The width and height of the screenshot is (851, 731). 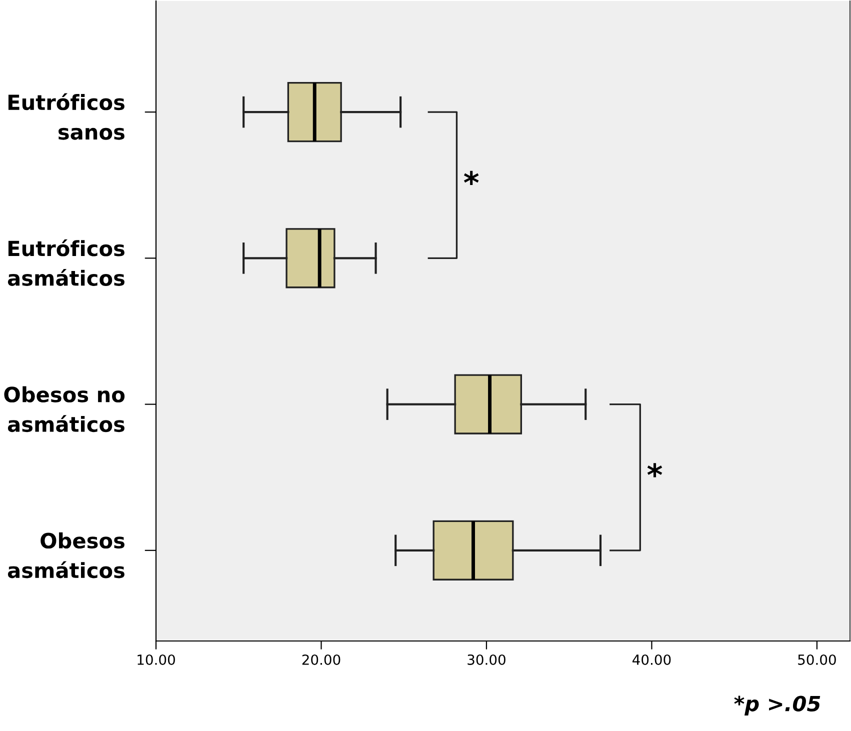 What do you see at coordinates (651, 659) in the screenshot?
I see `x-tick-label: 40.00` at bounding box center [651, 659].